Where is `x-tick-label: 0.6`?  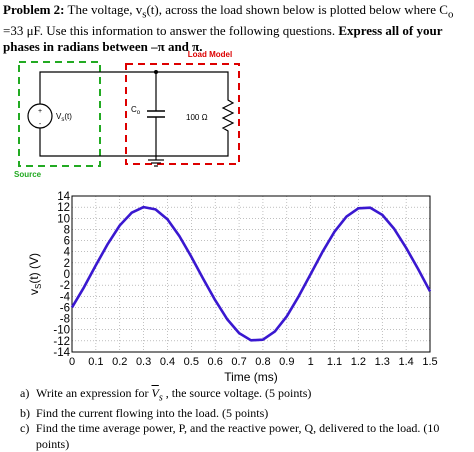 x-tick-label: 0.6 is located at coordinates (215, 362).